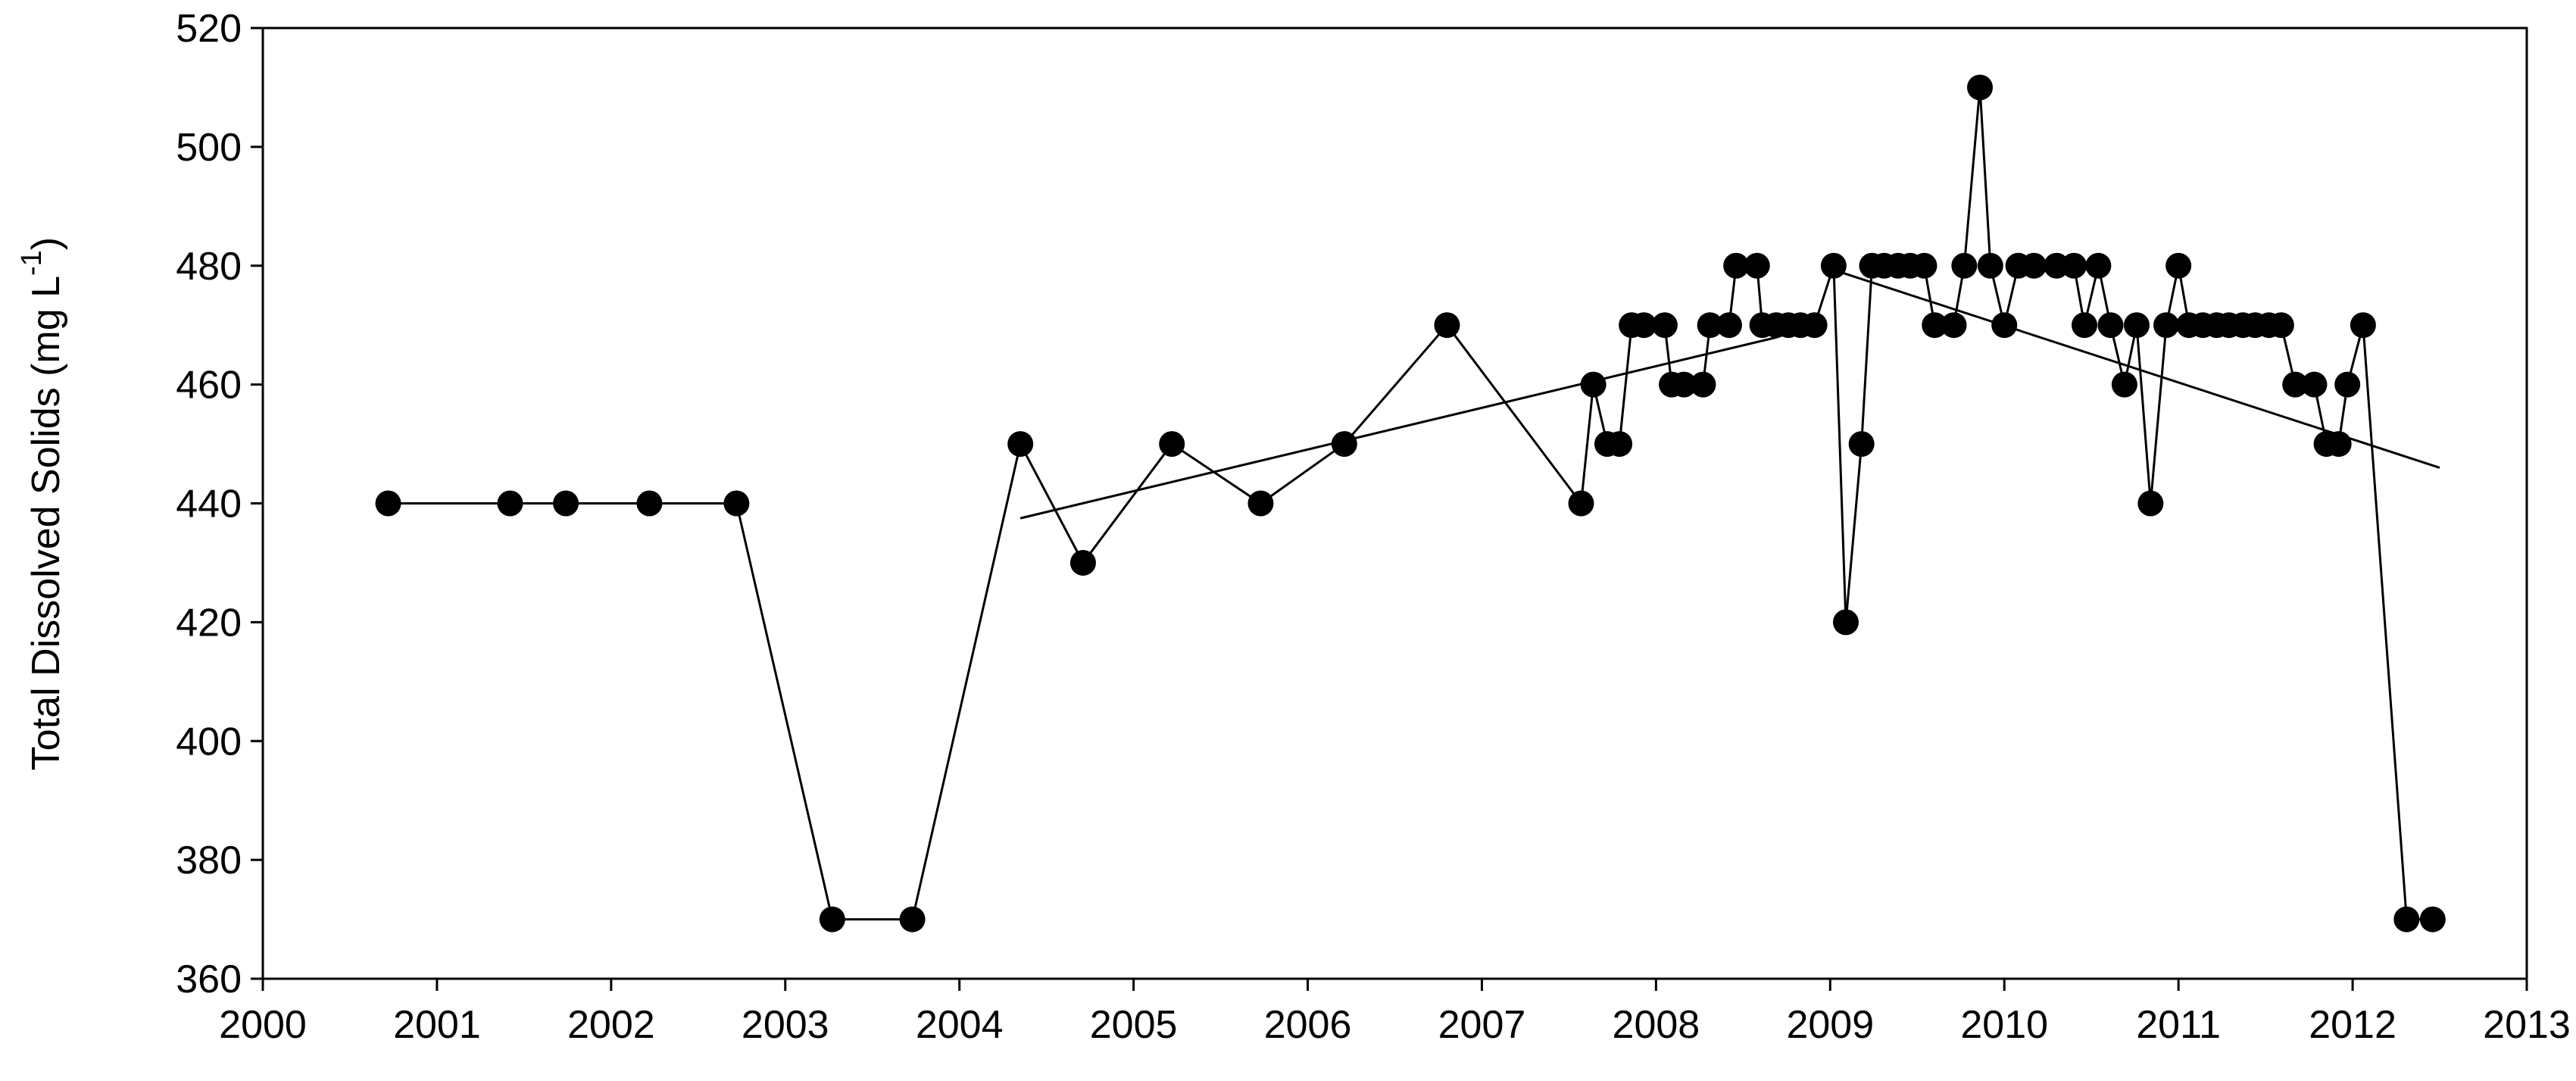 Image resolution: width=2576 pixels, height=1081 pixels. What do you see at coordinates (209, 742) in the screenshot?
I see `y-tick-label: 400` at bounding box center [209, 742].